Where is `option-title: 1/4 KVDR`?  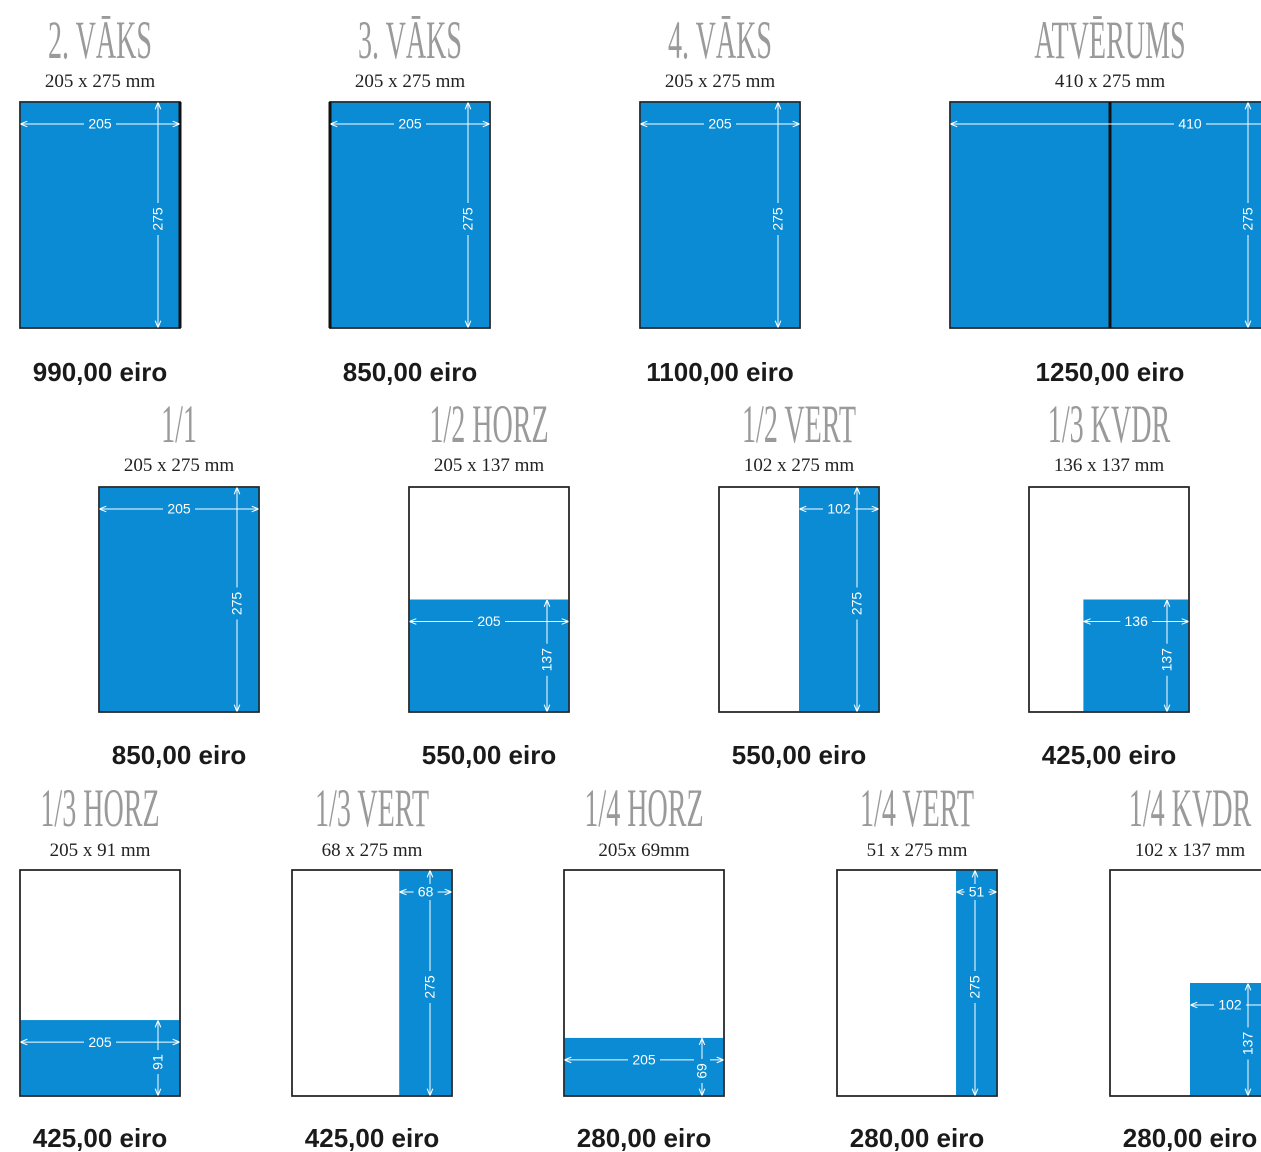
option-title: 1/4 KVDR is located at coordinates (1190, 809).